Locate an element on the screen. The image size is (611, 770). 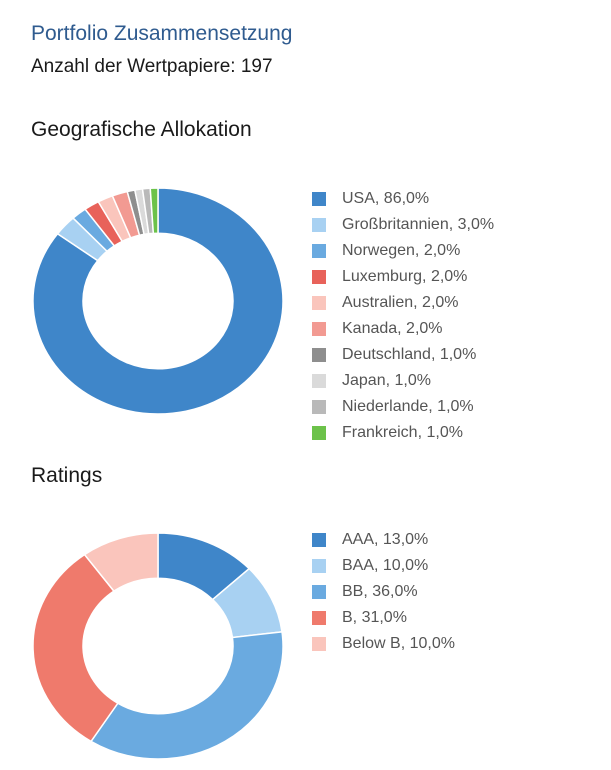
ratings-legend-item-1: BAA, 10,0% is located at coordinates (383, 566).